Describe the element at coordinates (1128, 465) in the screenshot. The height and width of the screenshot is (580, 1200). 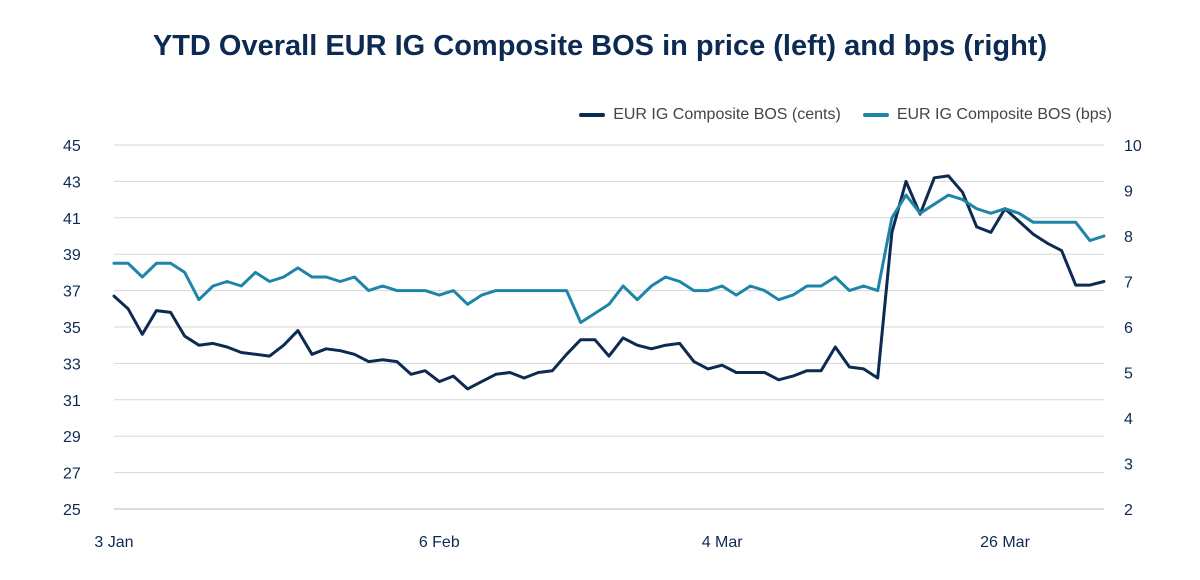
I see `y-right-tick-label: 3` at that location.